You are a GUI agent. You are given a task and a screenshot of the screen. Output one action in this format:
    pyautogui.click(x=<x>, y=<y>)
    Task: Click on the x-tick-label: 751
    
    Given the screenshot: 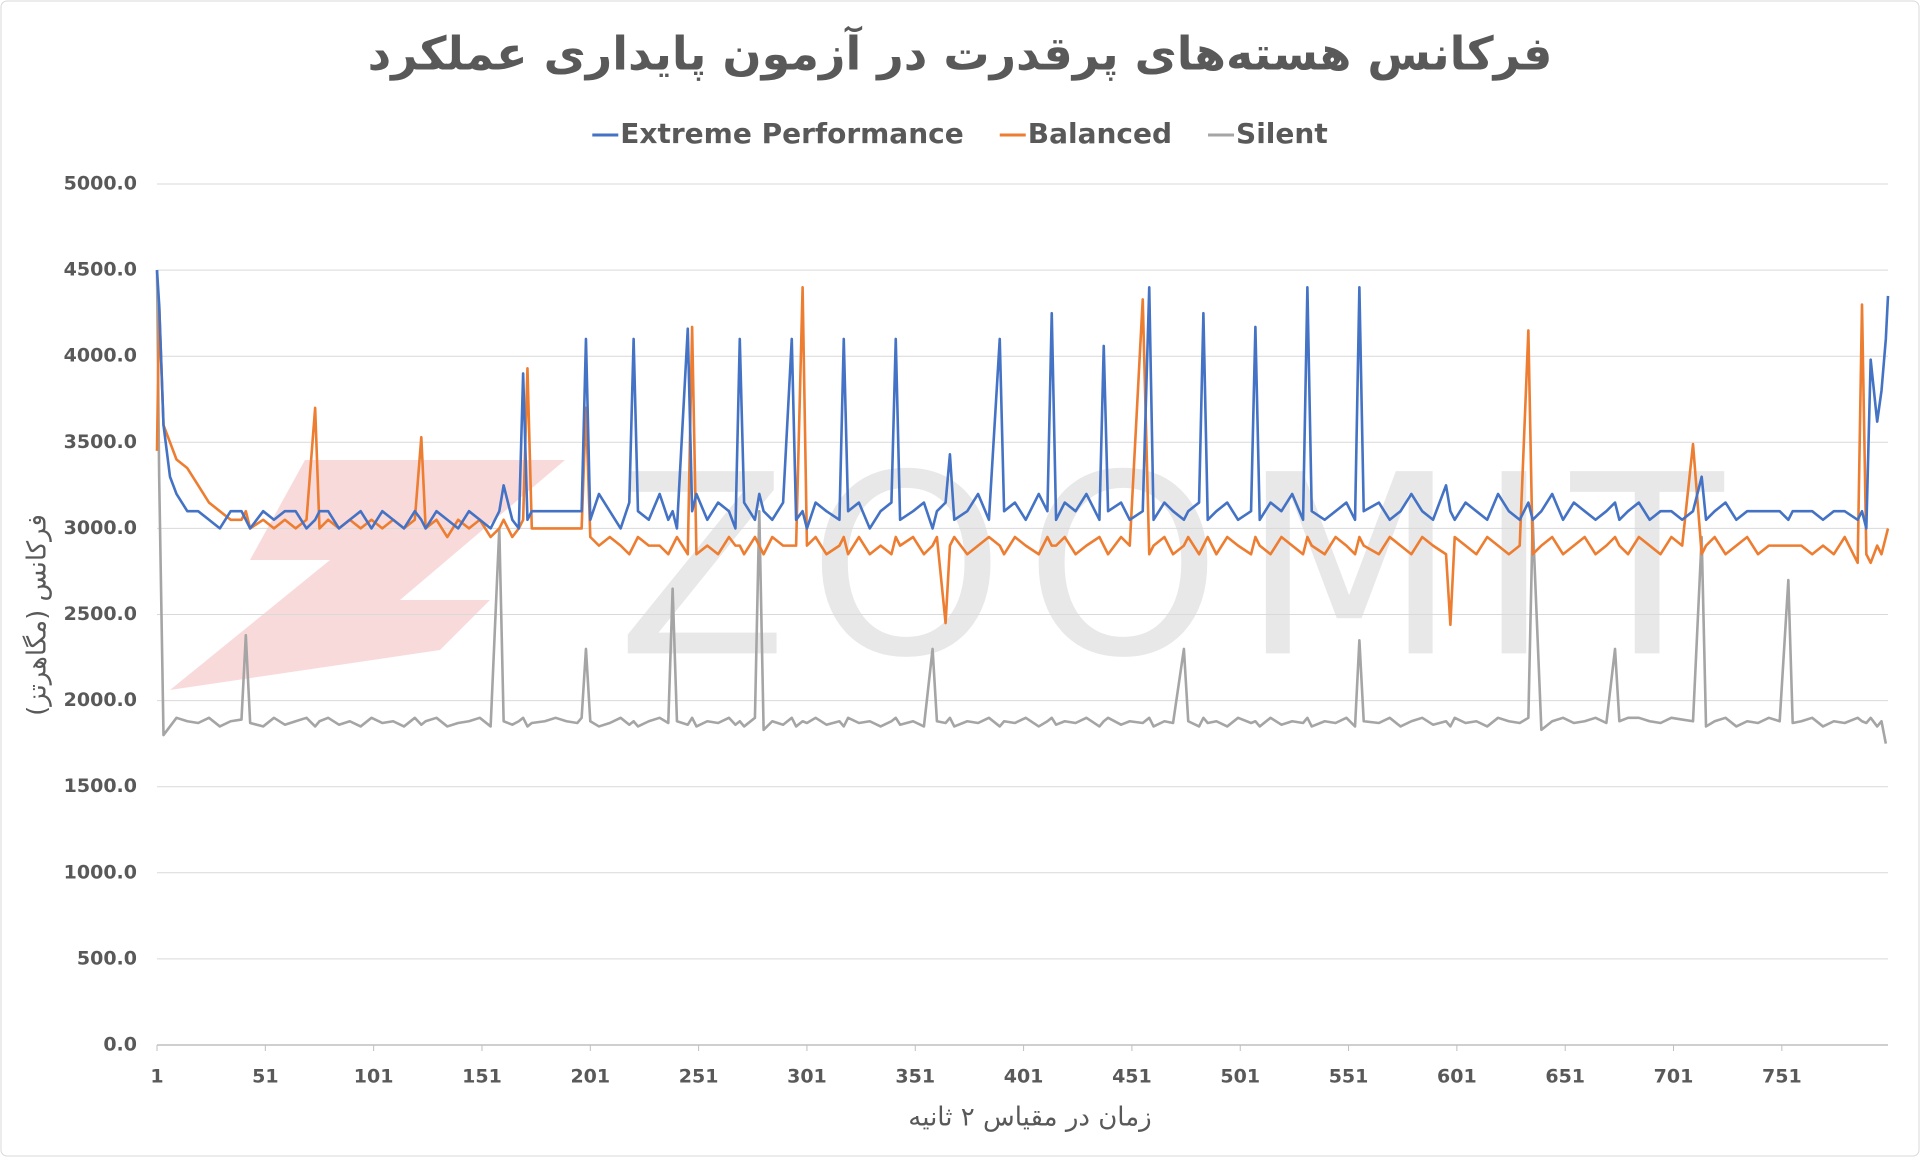 What is the action you would take?
    pyautogui.click(x=1782, y=1077)
    